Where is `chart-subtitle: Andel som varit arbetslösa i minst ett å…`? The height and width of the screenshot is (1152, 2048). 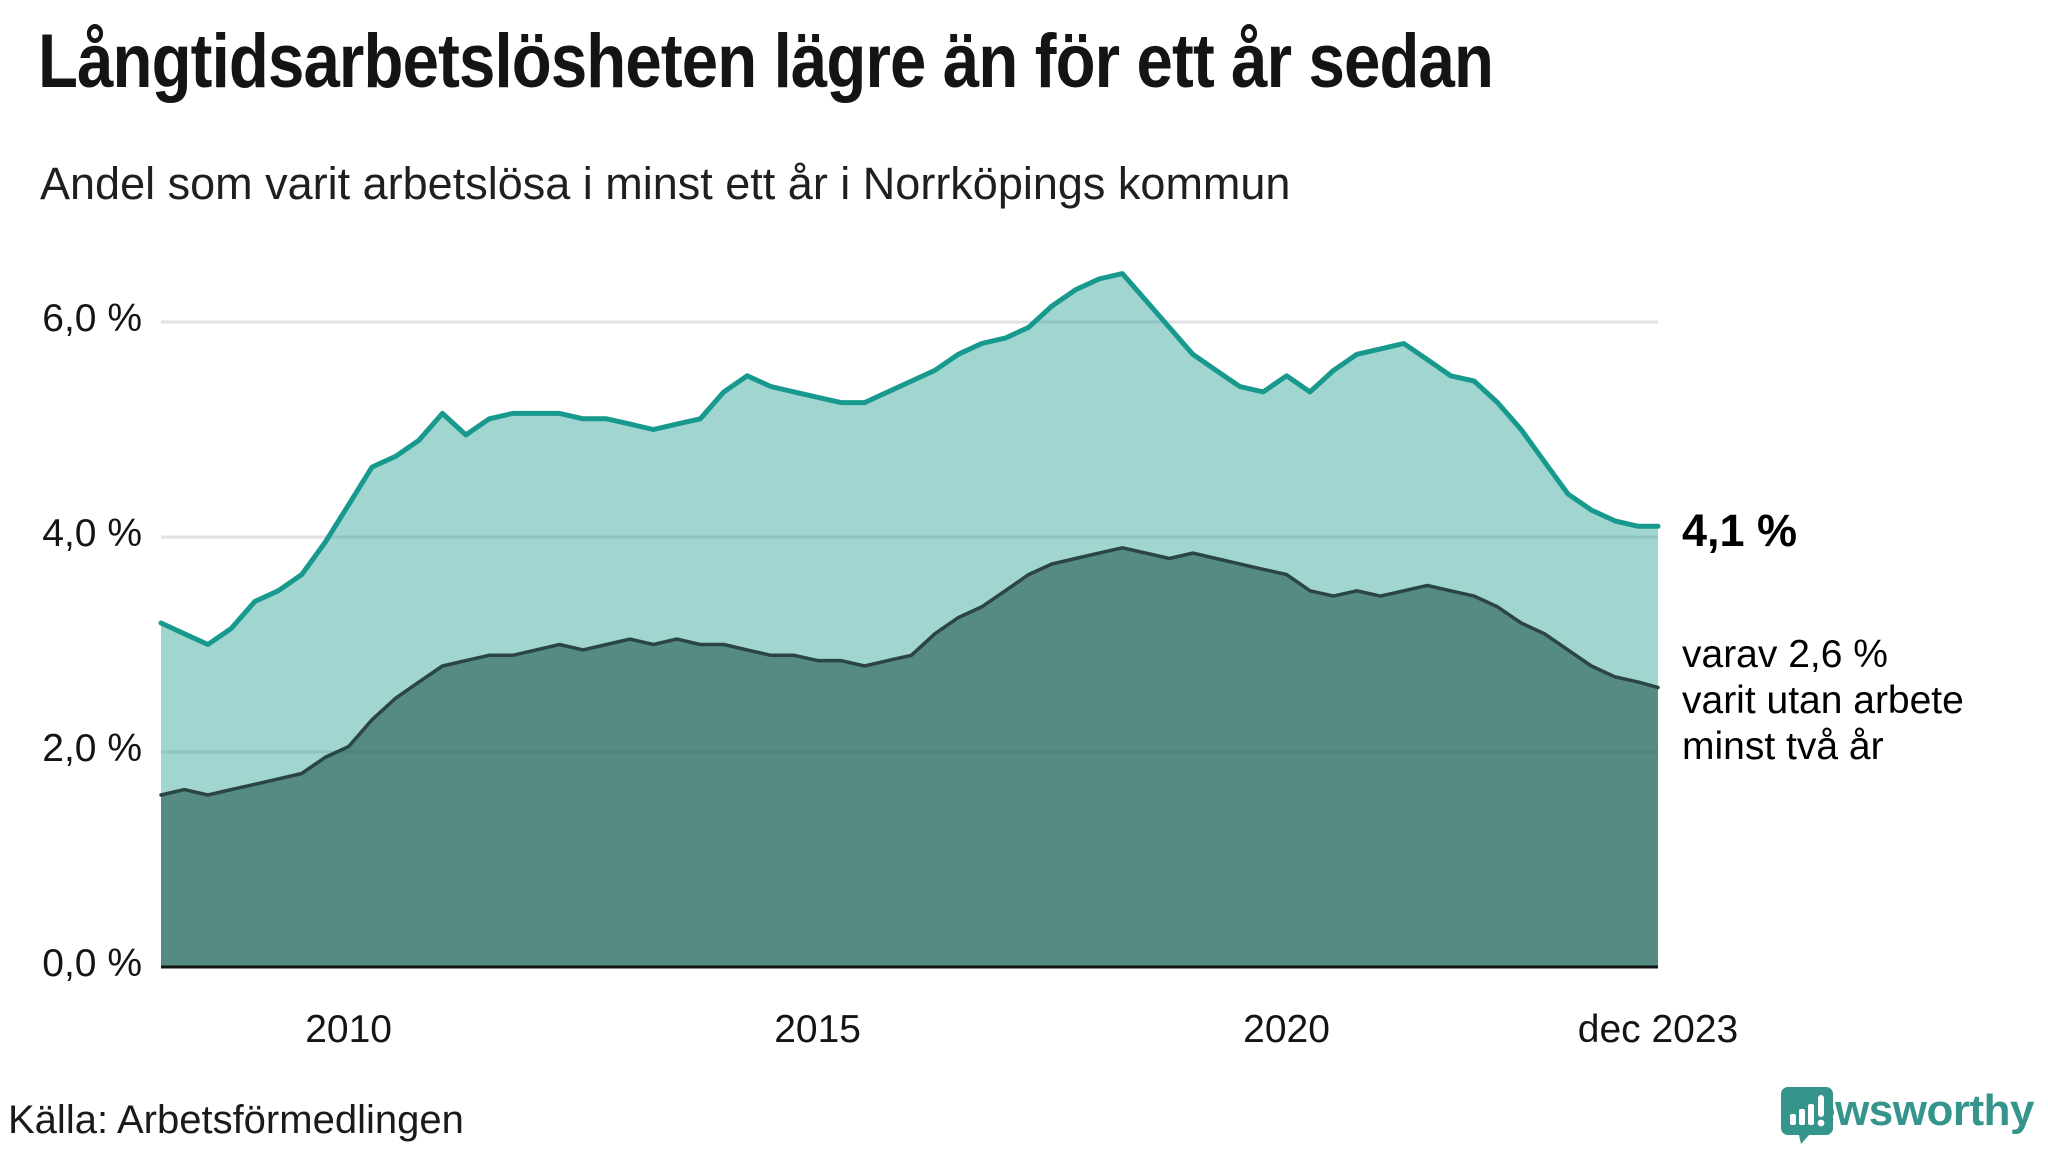 chart-subtitle: Andel som varit arbetslösa i minst ett å… is located at coordinates (665, 183).